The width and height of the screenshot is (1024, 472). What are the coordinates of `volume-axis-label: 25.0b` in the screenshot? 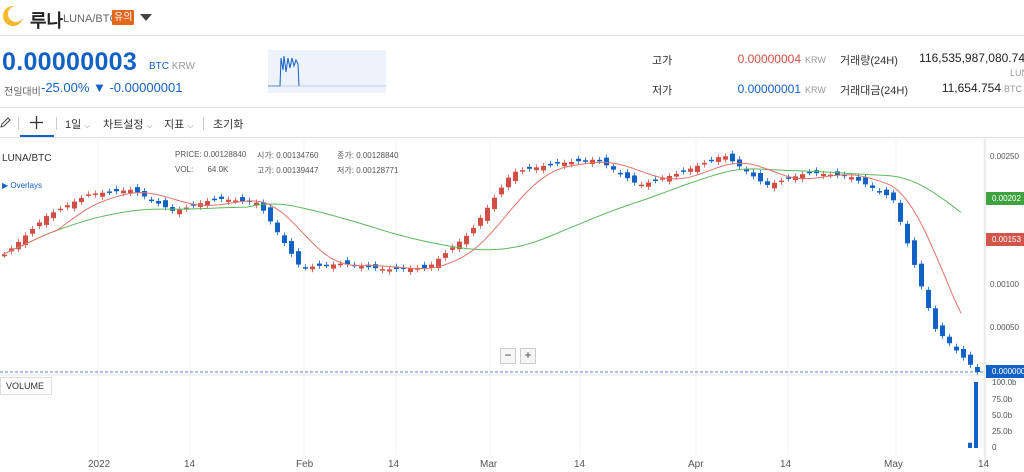 It's located at (1002, 431).